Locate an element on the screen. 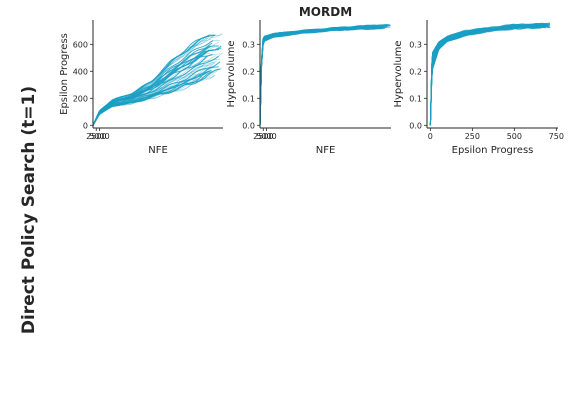 The width and height of the screenshot is (571, 418). x-tick-label: 500 is located at coordinates (514, 136).